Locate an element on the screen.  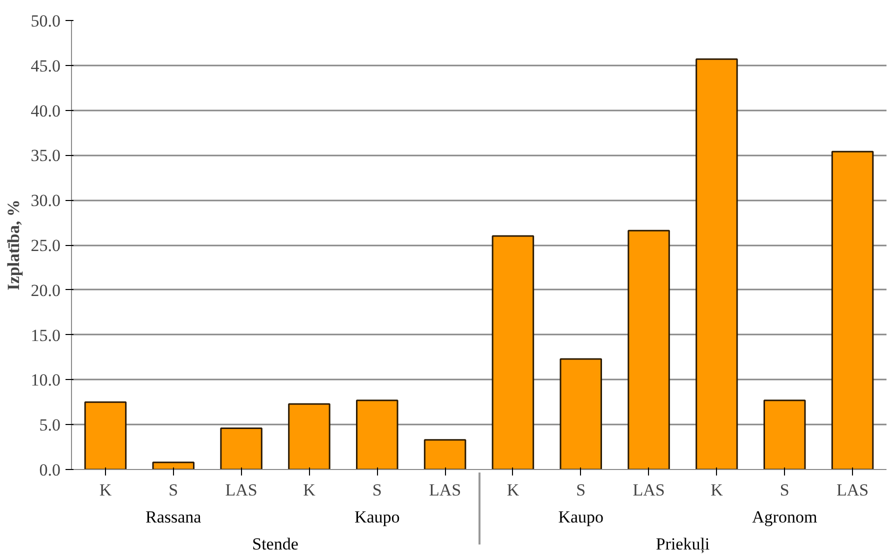
text: Agronom is located at coordinates (785, 517).